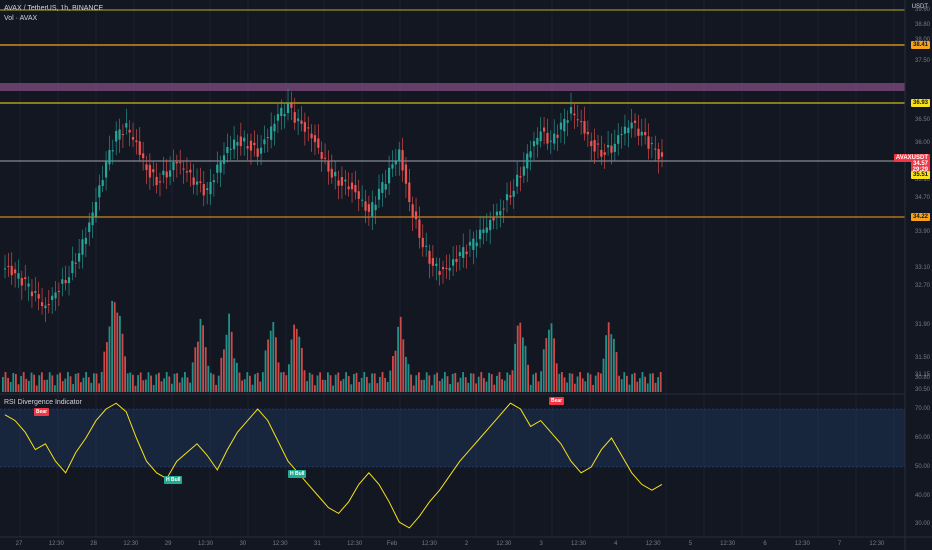 This screenshot has width=932, height=550. Describe the element at coordinates (922, 232) in the screenshot. I see `price-tick: 33.90` at that location.